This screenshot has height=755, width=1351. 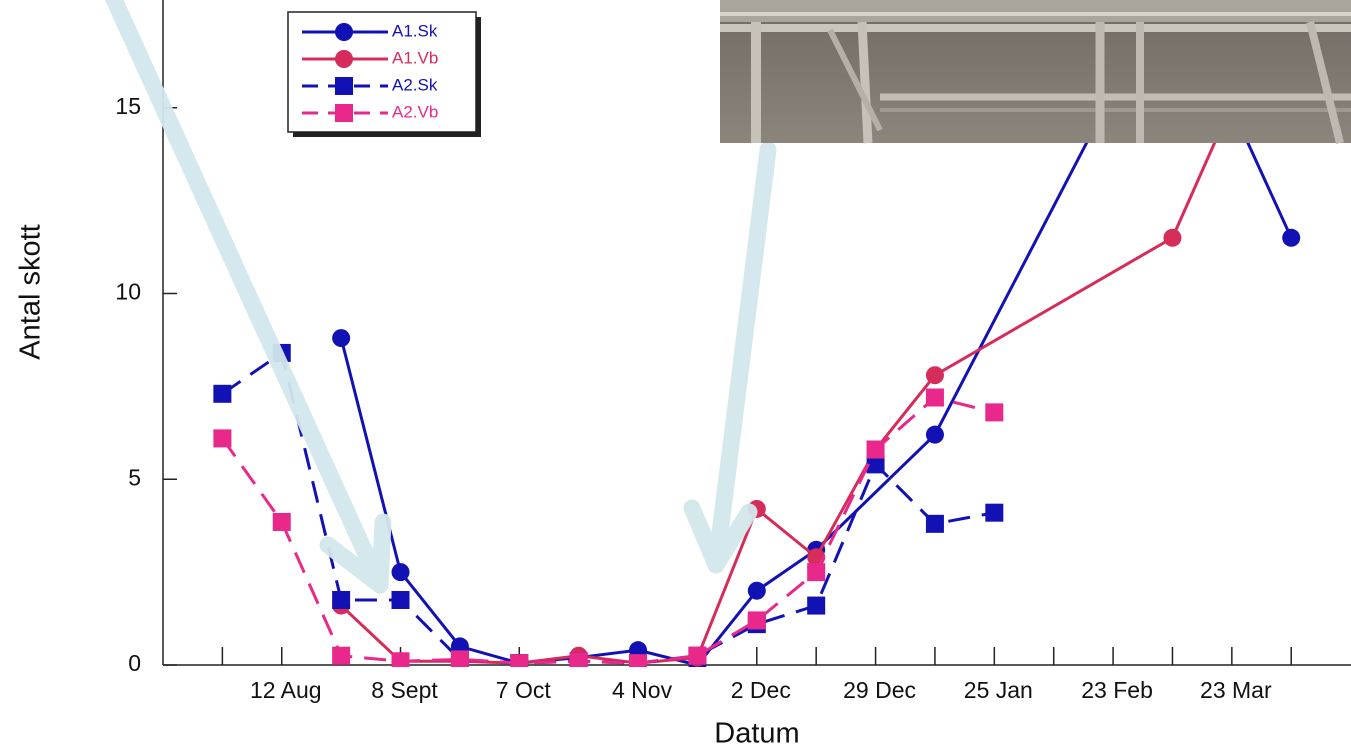 What do you see at coordinates (642, 690) in the screenshot?
I see `x-tick-label: 4 Nov` at bounding box center [642, 690].